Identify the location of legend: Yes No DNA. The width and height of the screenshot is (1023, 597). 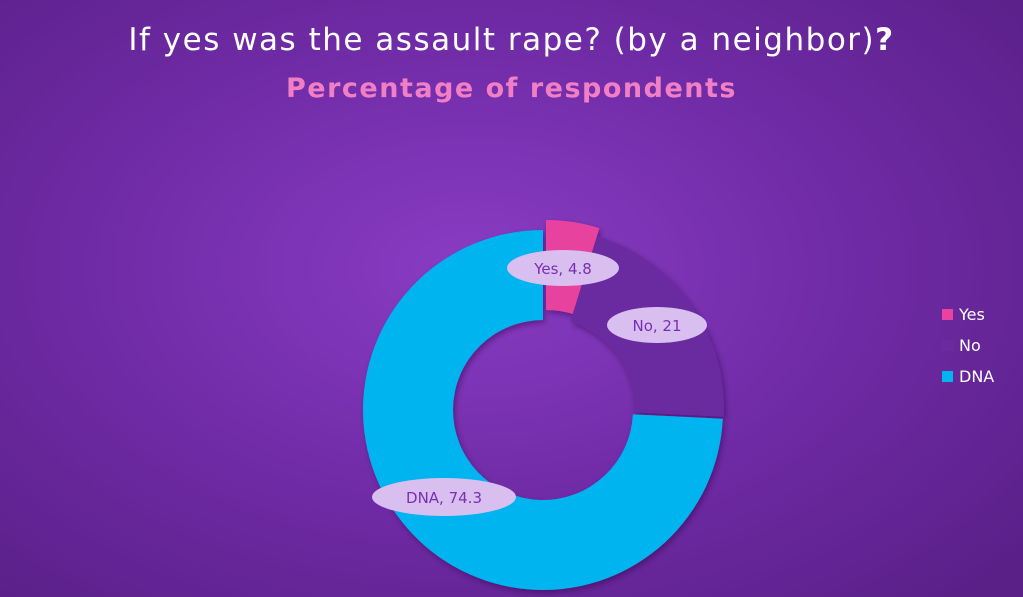
(968, 350).